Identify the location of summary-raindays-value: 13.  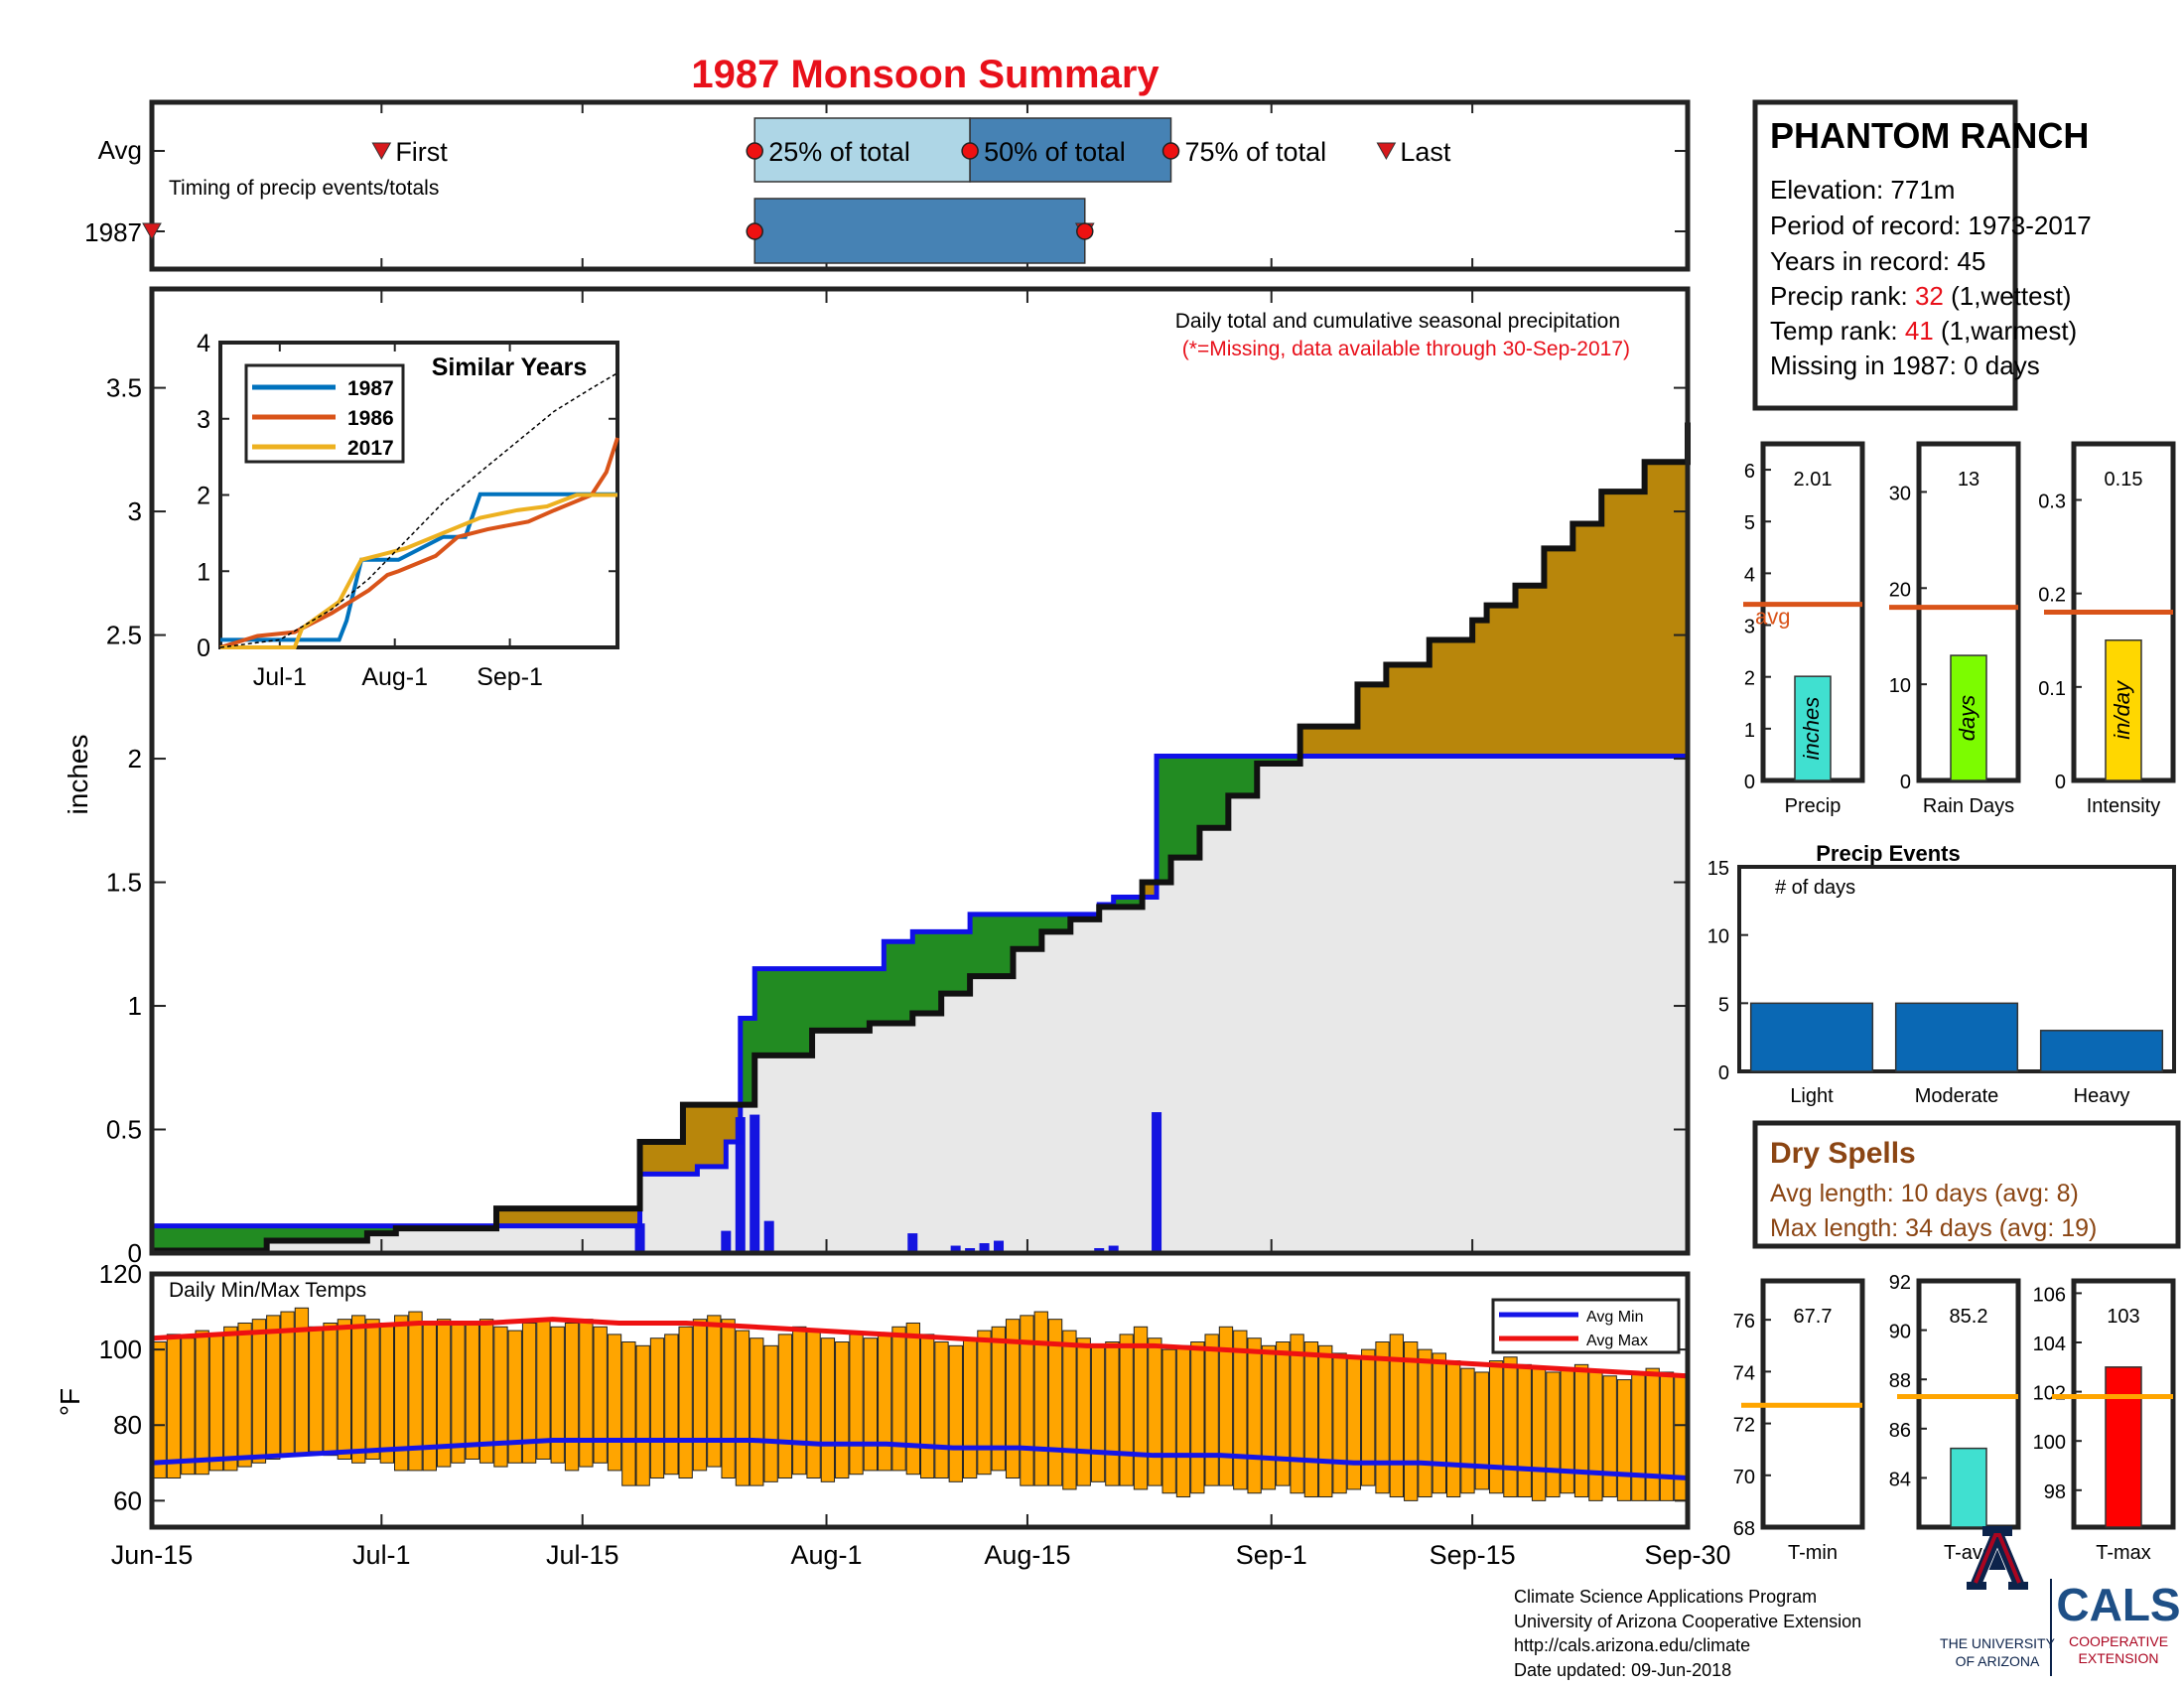
(1968, 480).